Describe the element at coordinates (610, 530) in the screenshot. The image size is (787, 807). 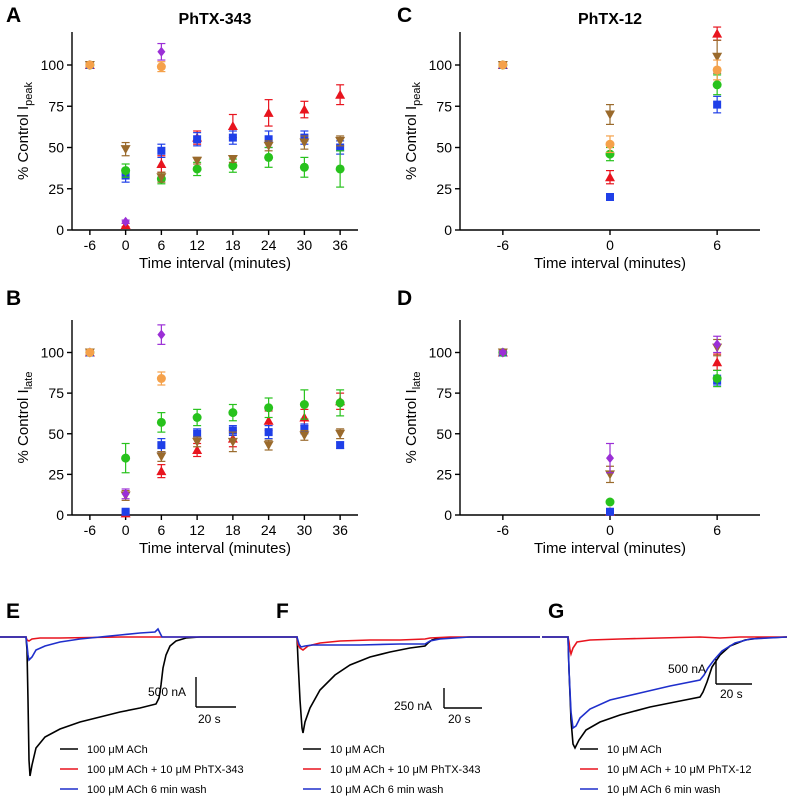
I see `panel-d-x-tick-label: 0` at that location.